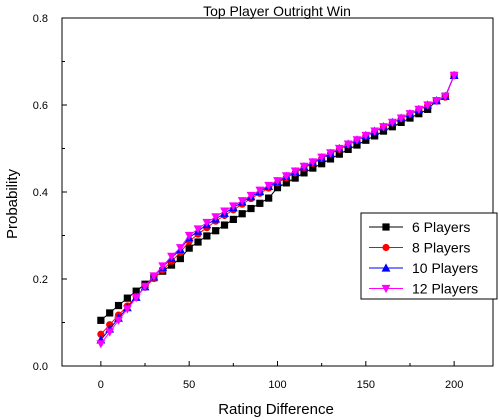 This screenshot has height=420, width=500. I want to click on x-axis: 0 50 100 150 200, so click(280, 376).